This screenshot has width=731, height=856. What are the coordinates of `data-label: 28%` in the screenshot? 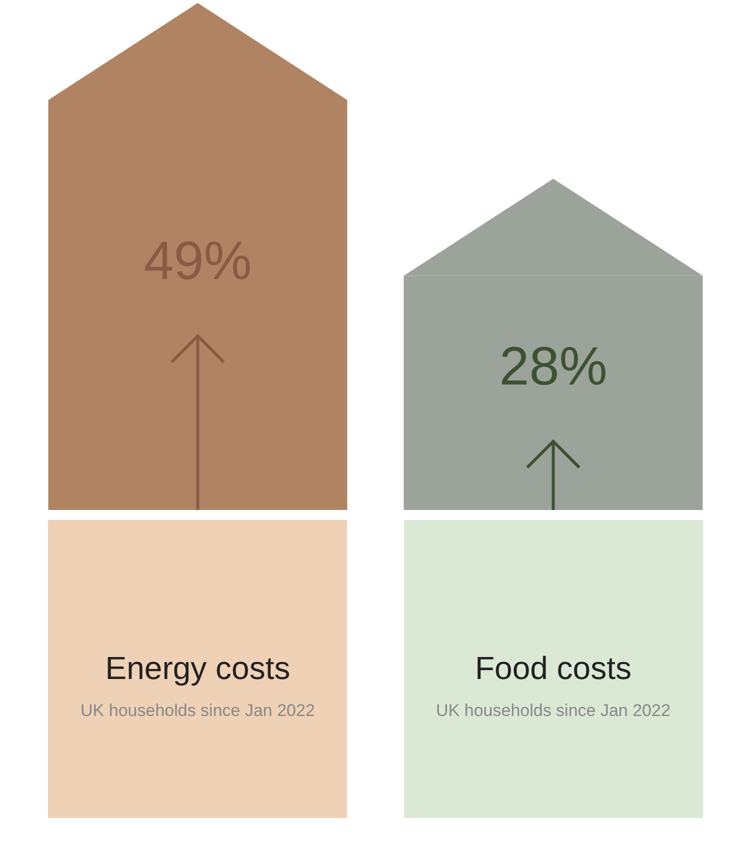 It's located at (553, 366).